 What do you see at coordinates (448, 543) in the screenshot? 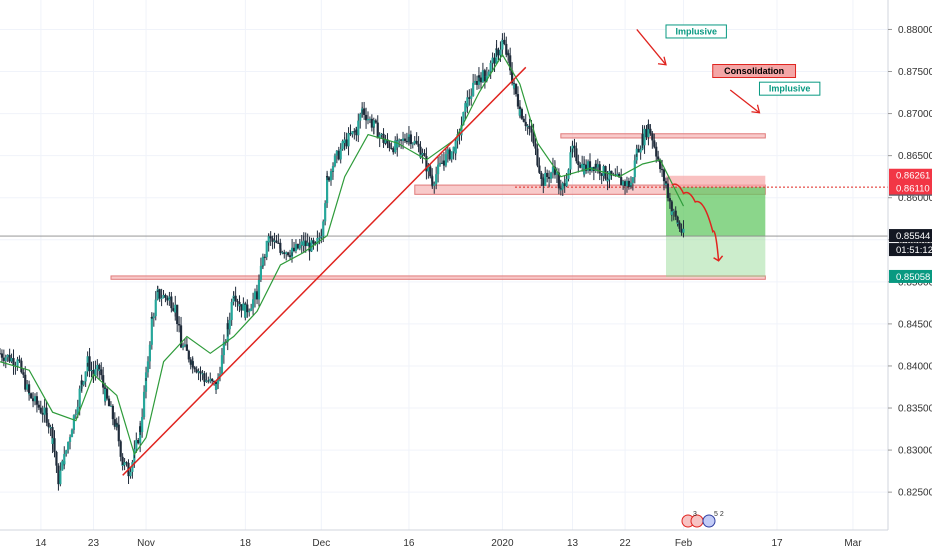
I see `time-axis: 14 23 Nov 18 Dec 16 2020 13 22 Feb 17 Mar` at bounding box center [448, 543].